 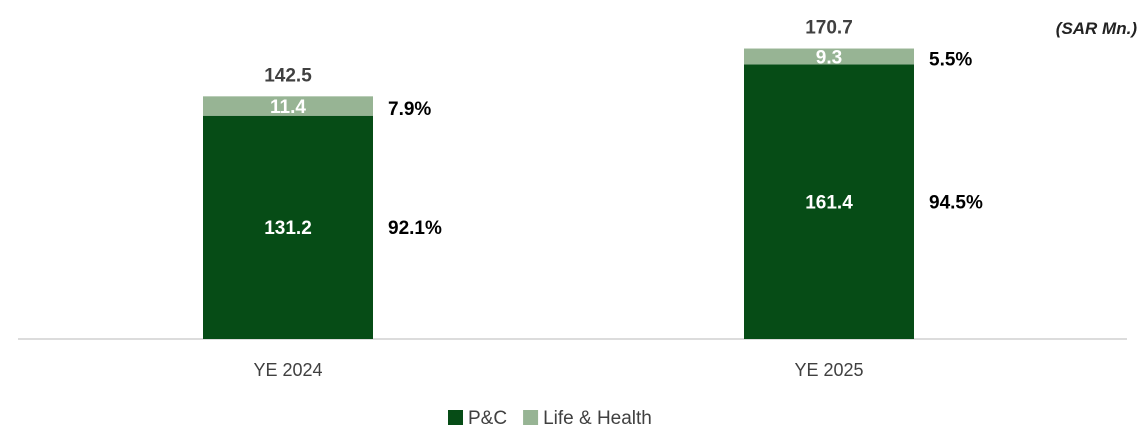 I want to click on legend: P&C Life & Health, so click(x=550, y=418).